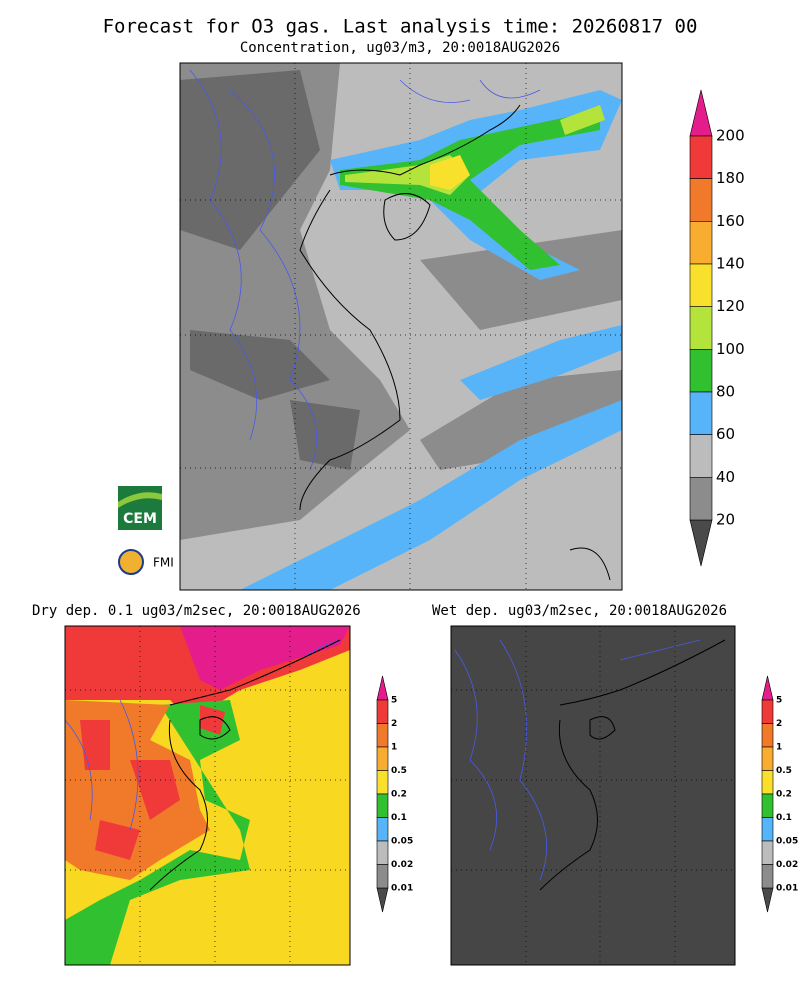 The image size is (800, 1000). I want to click on colorbar-label: 180, so click(730, 178).